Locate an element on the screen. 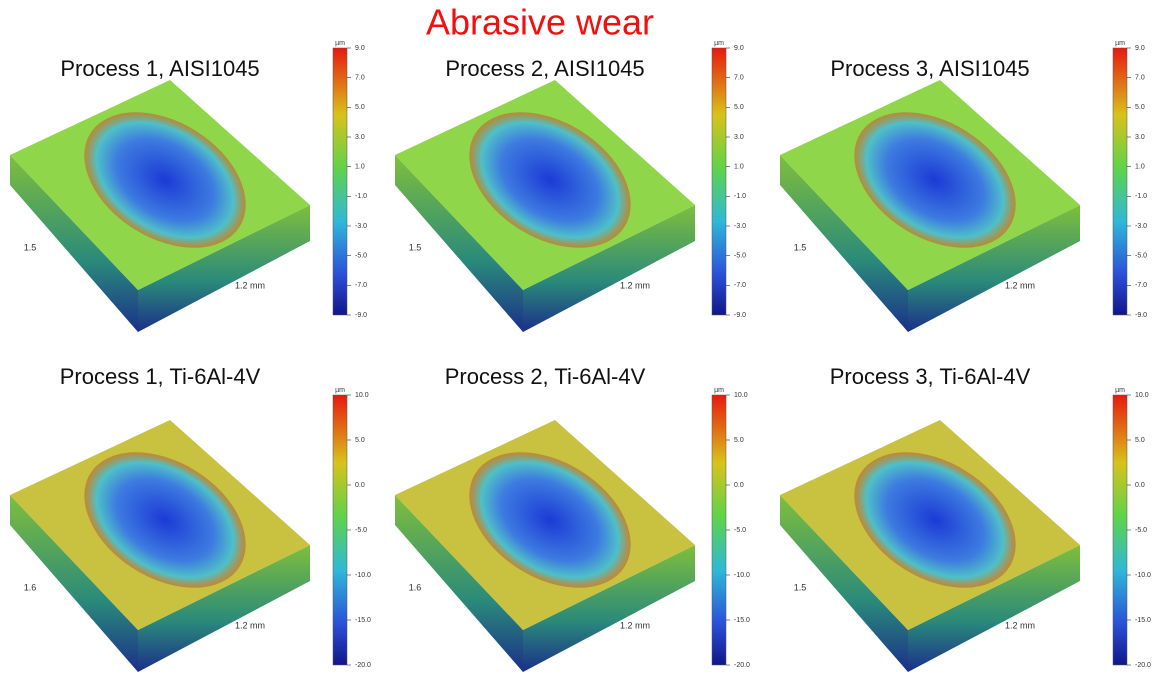 The height and width of the screenshot is (676, 1156). panel-title: Process 1, AISI1045 is located at coordinates (159, 68).